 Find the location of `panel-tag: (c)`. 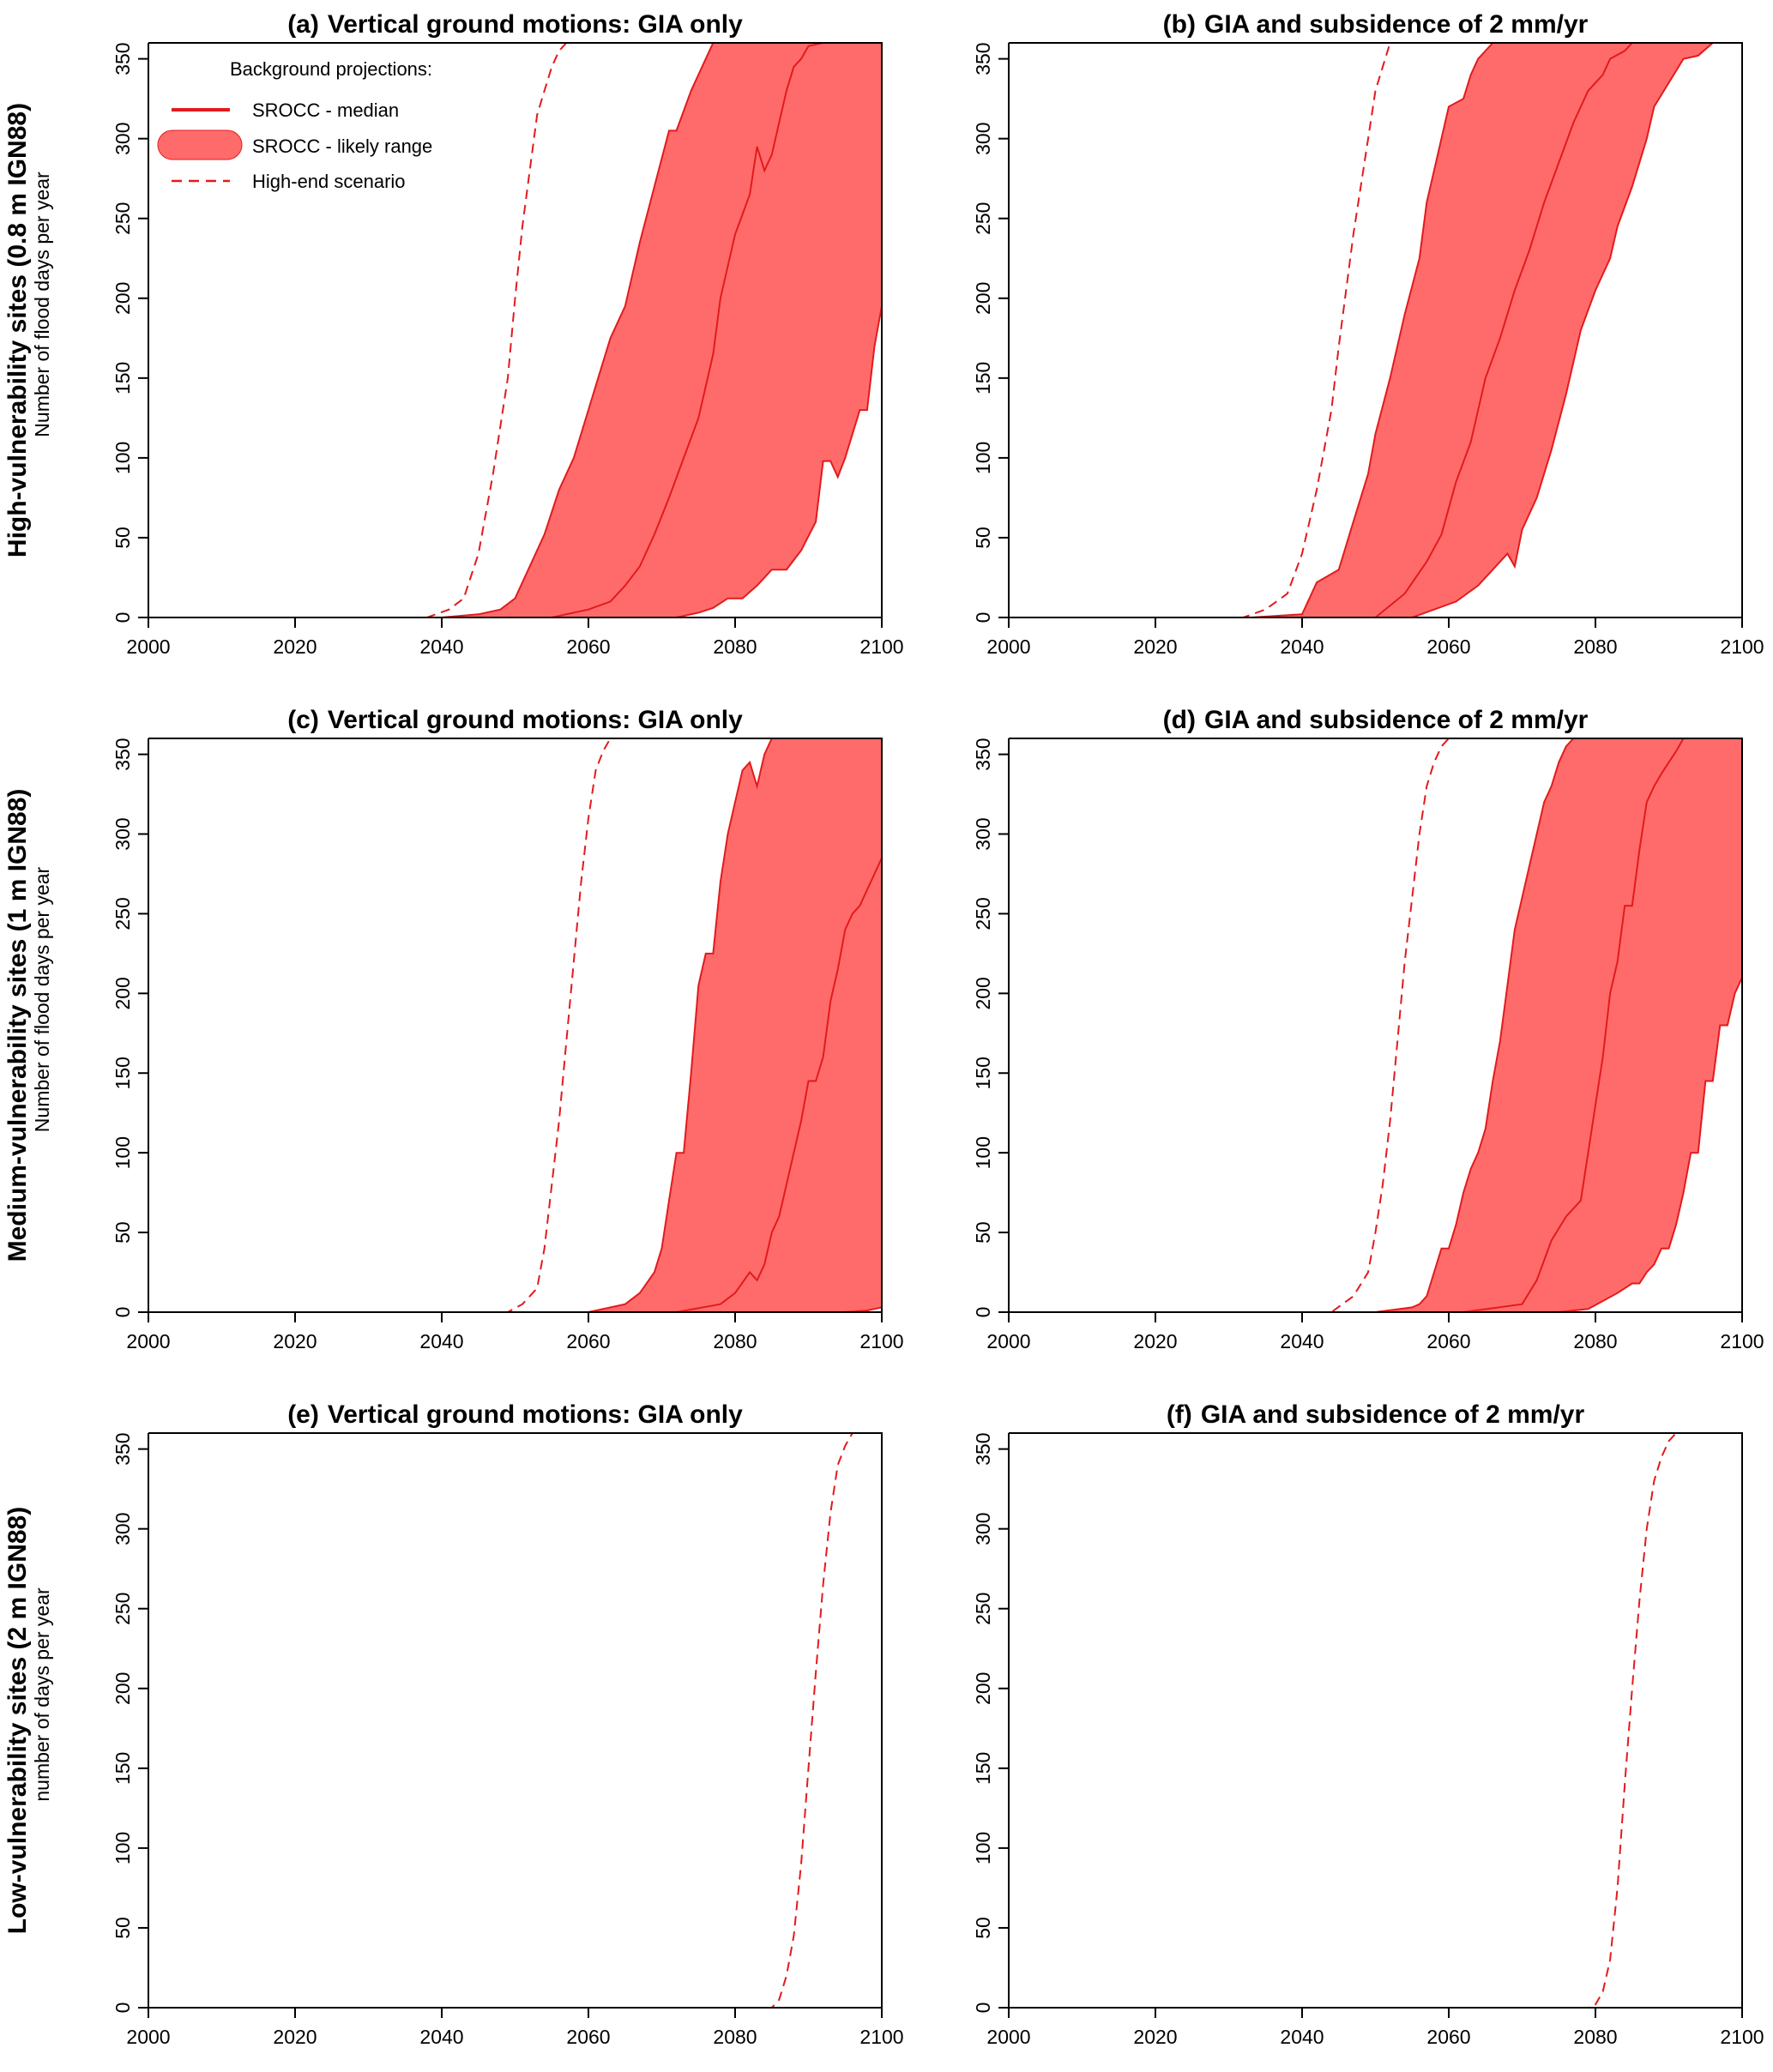

panel-tag: (c) is located at coordinates (303, 720).